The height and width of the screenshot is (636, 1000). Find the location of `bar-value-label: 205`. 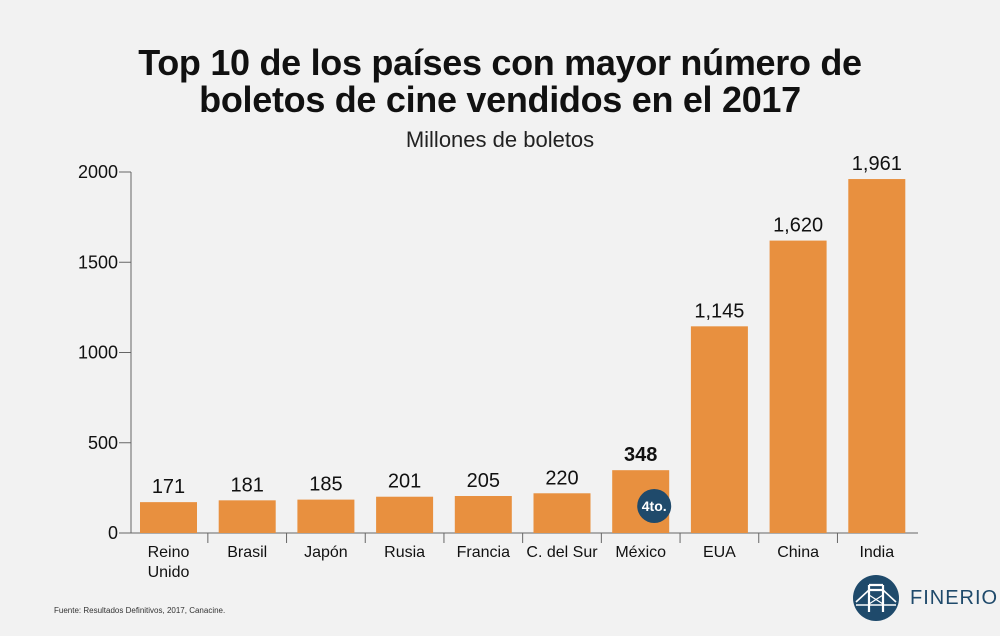

bar-value-label: 205 is located at coordinates (483, 481).